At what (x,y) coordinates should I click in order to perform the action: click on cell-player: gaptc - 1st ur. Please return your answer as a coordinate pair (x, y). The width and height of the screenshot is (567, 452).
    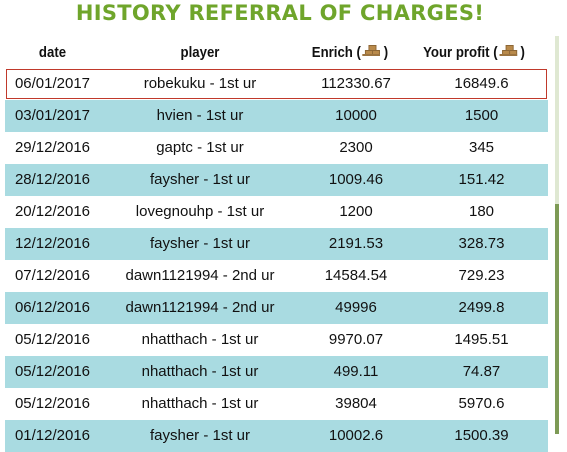
    Looking at the image, I should click on (200, 147).